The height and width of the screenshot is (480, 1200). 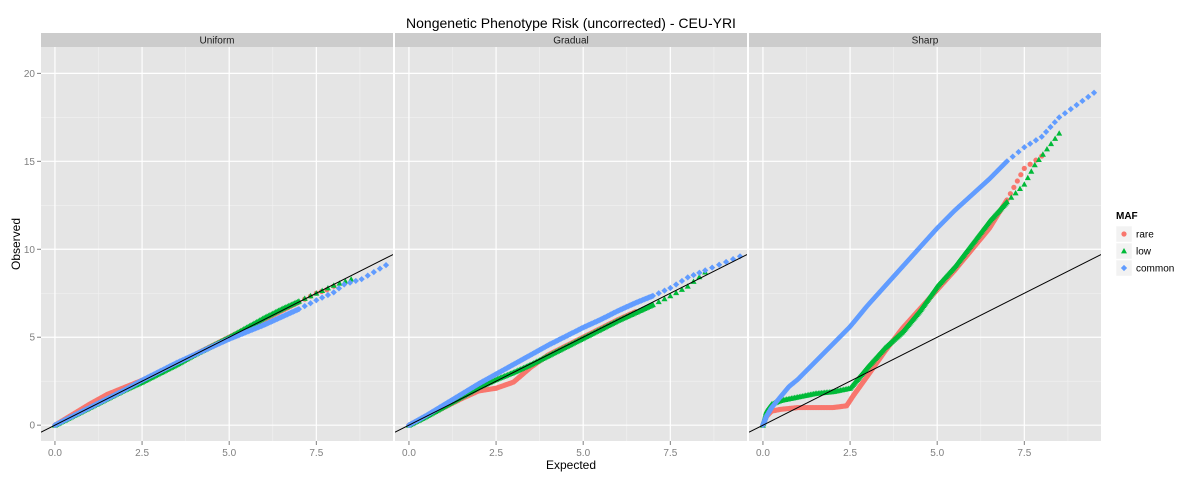 What do you see at coordinates (571, 465) in the screenshot?
I see `x-axis-title: Expected` at bounding box center [571, 465].